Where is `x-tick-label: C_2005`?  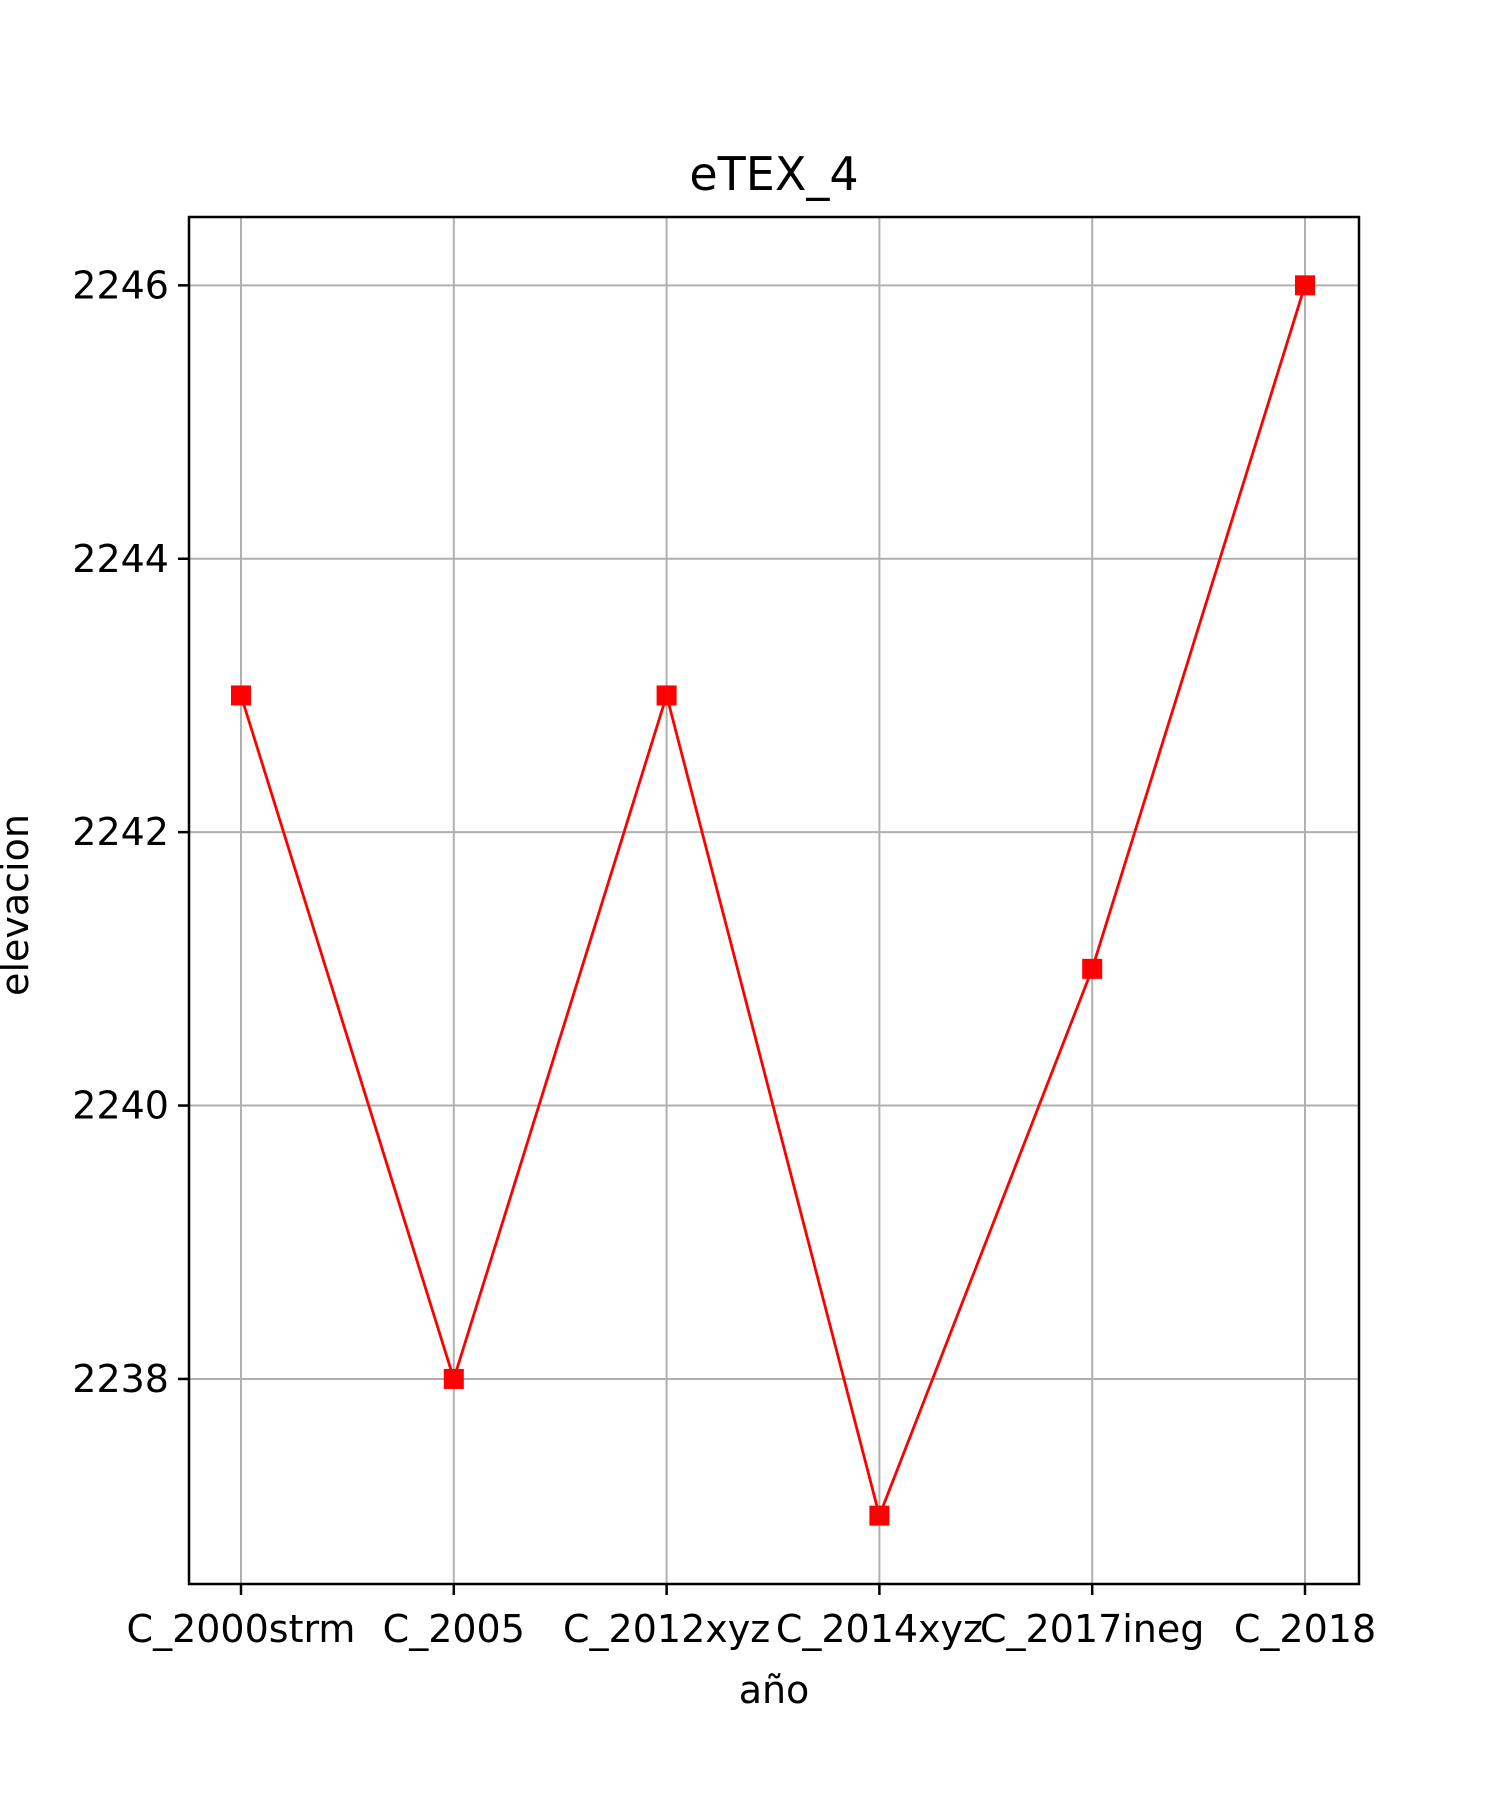 x-tick-label: C_2005 is located at coordinates (454, 1629).